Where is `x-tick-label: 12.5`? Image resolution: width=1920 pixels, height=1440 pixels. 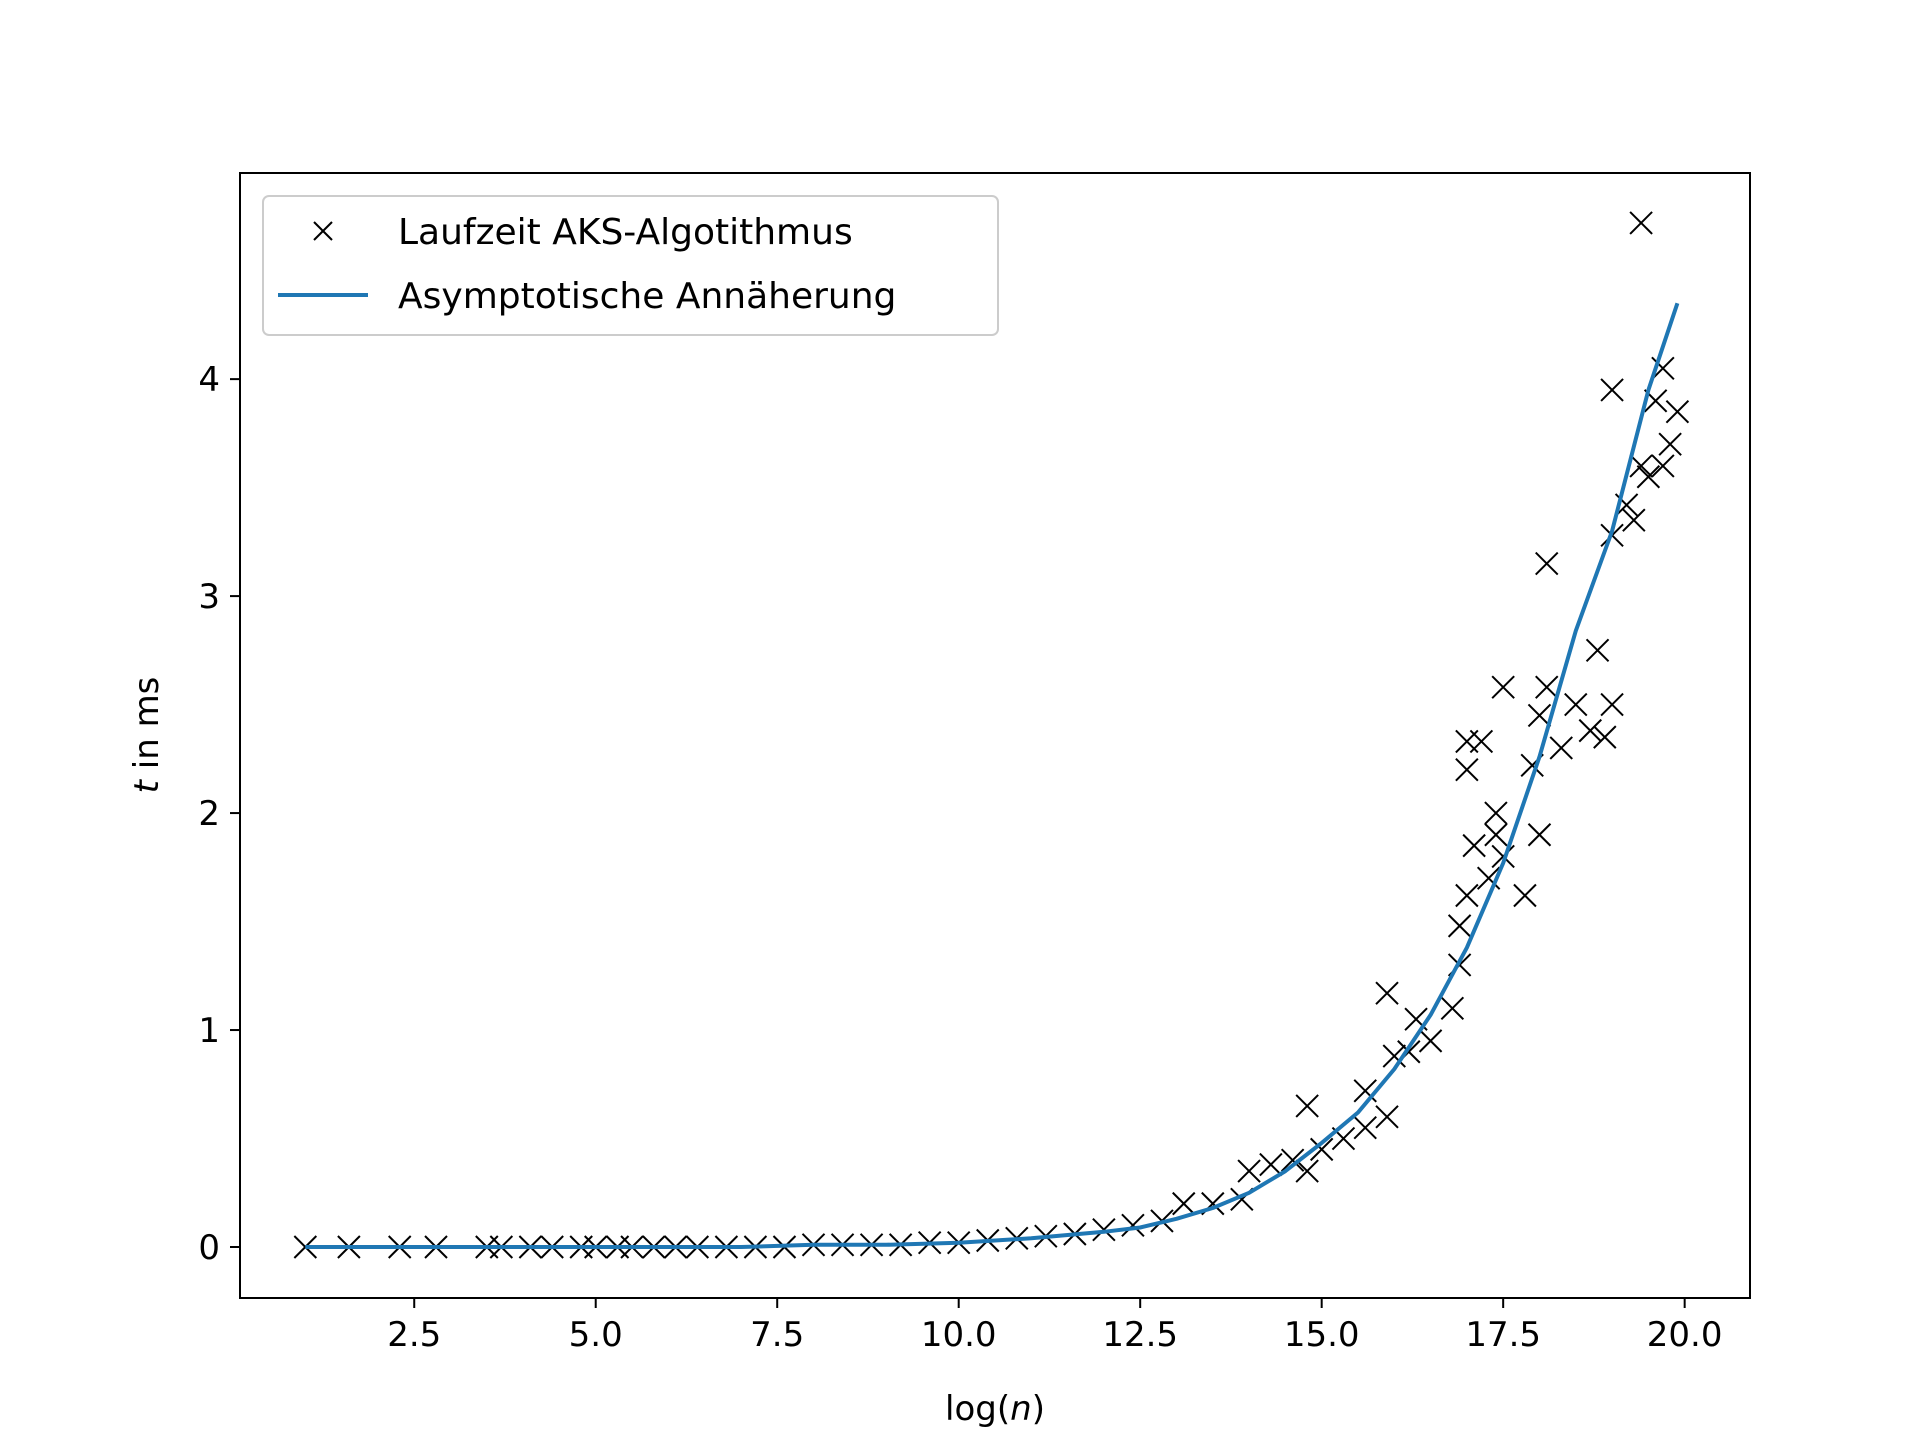 x-tick-label: 12.5 is located at coordinates (1140, 1335).